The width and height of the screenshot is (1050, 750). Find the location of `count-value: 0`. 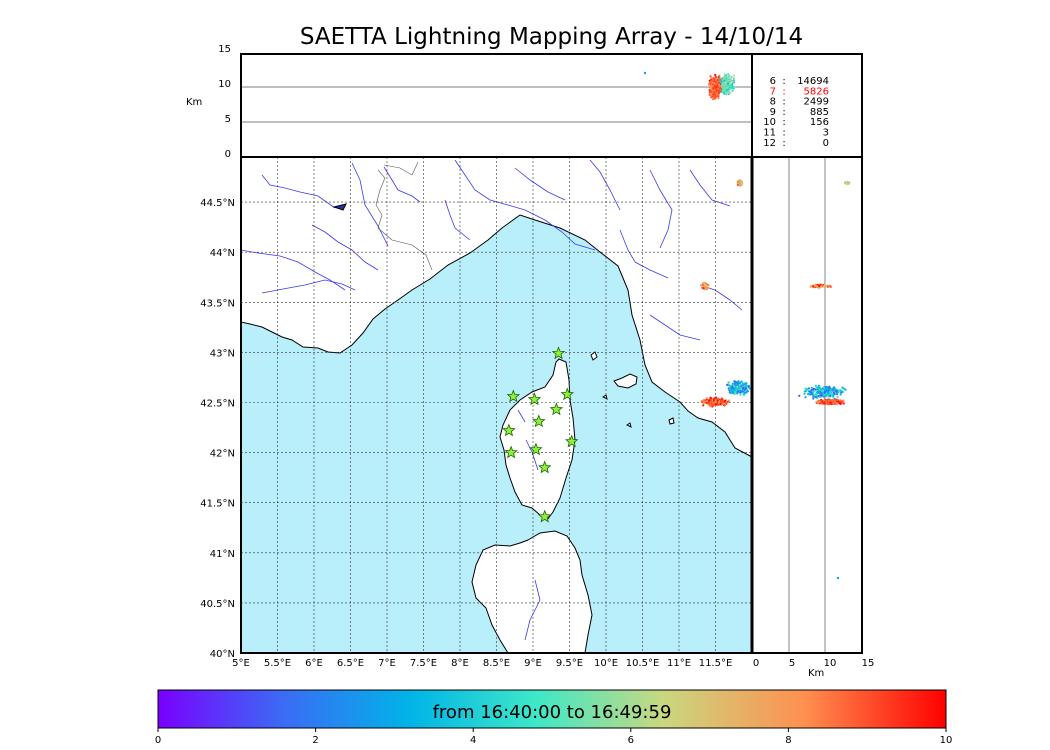

count-value: 0 is located at coordinates (826, 143).